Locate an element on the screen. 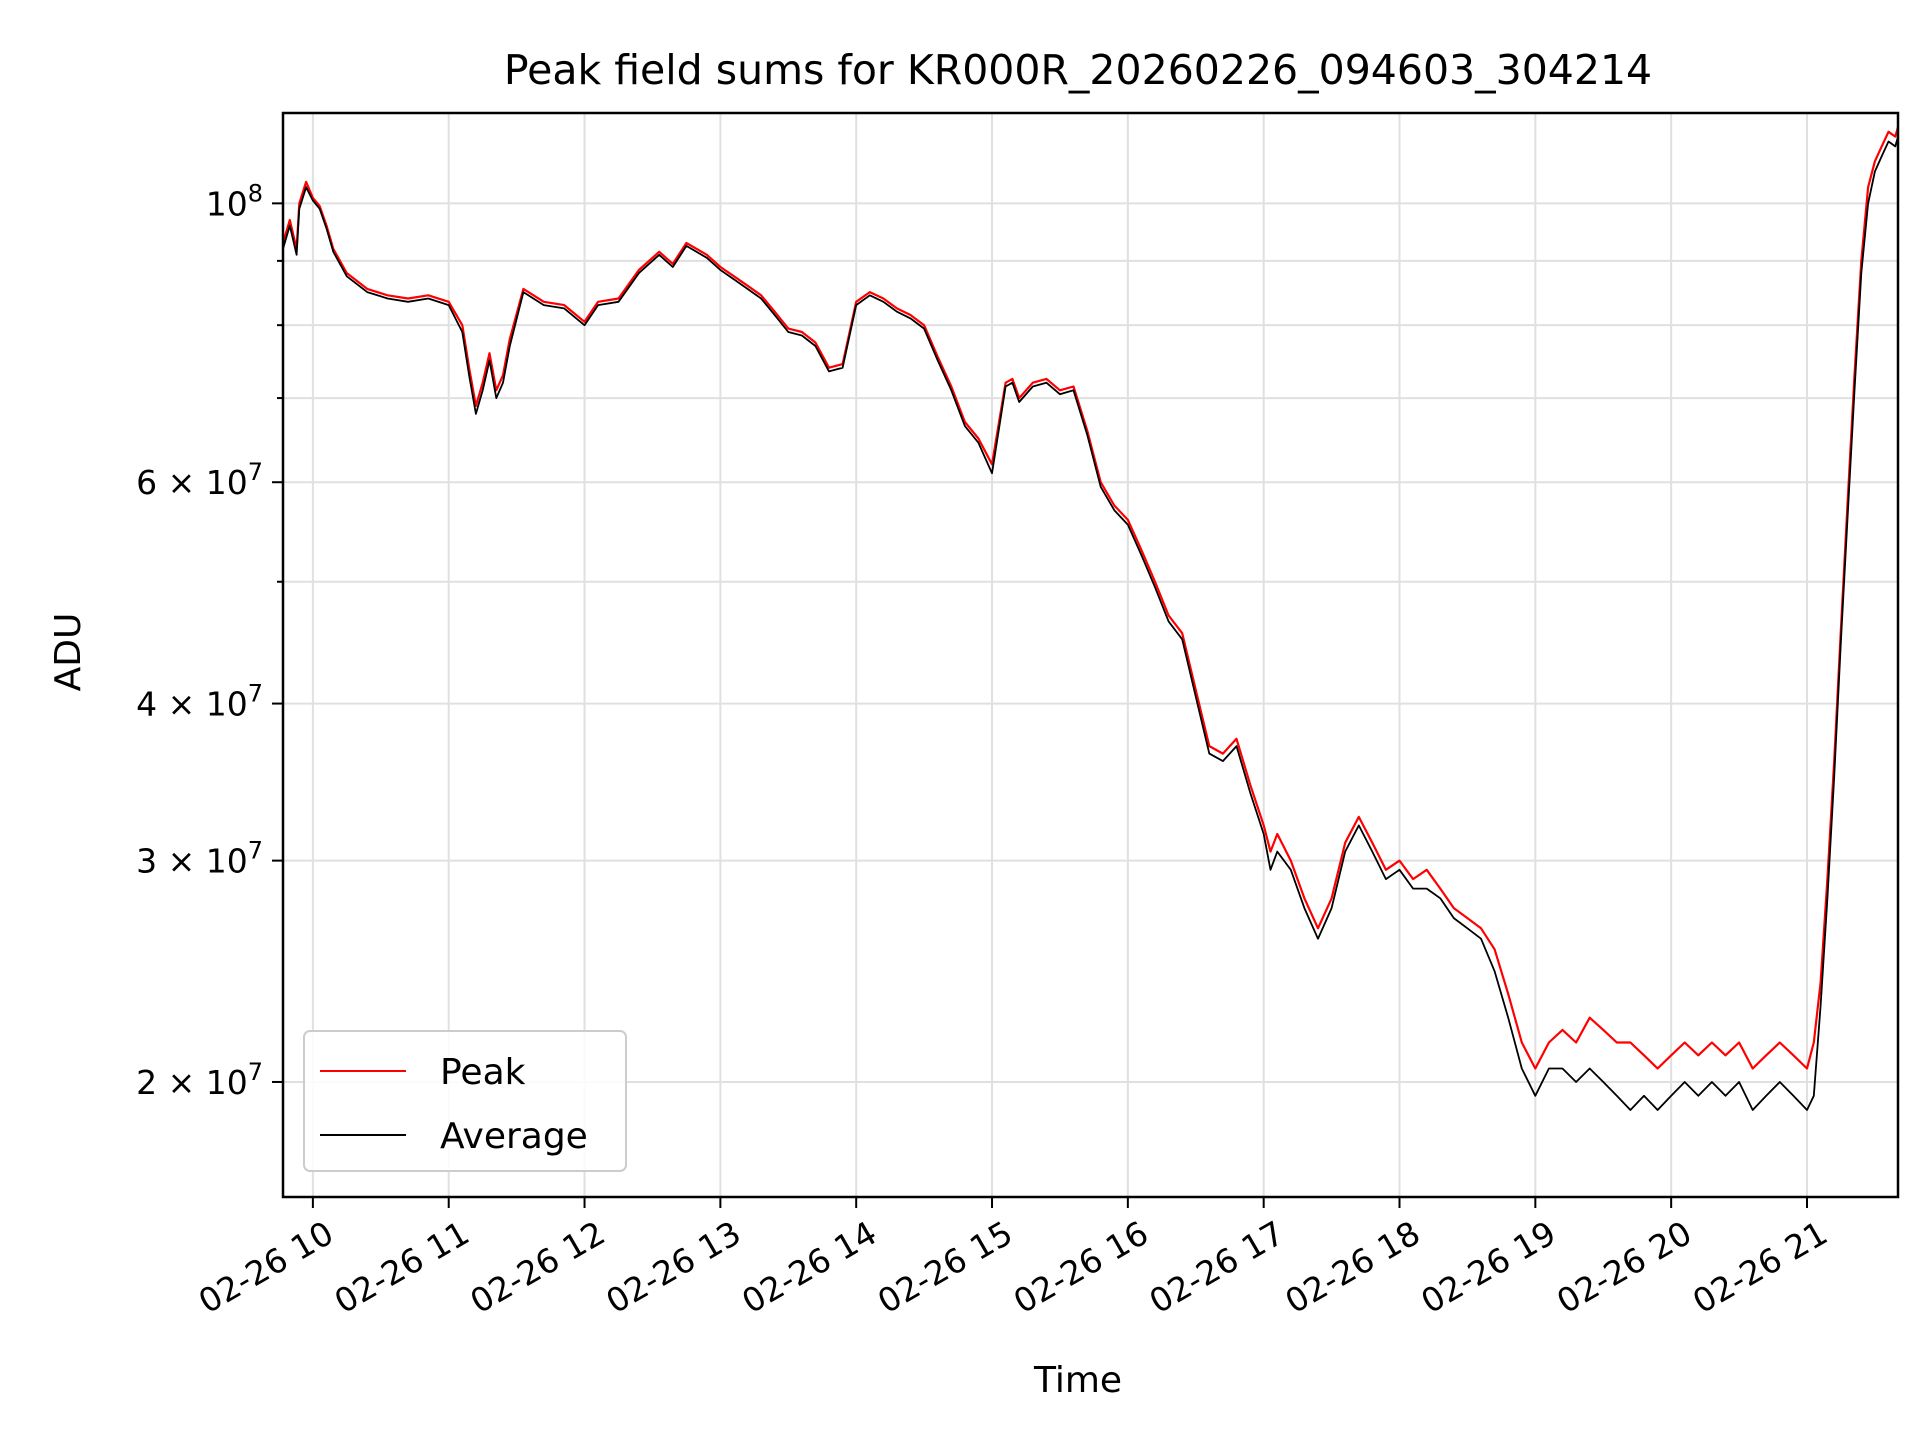  y-tick-label: 6 × 10⁷ is located at coordinates (199, 480).